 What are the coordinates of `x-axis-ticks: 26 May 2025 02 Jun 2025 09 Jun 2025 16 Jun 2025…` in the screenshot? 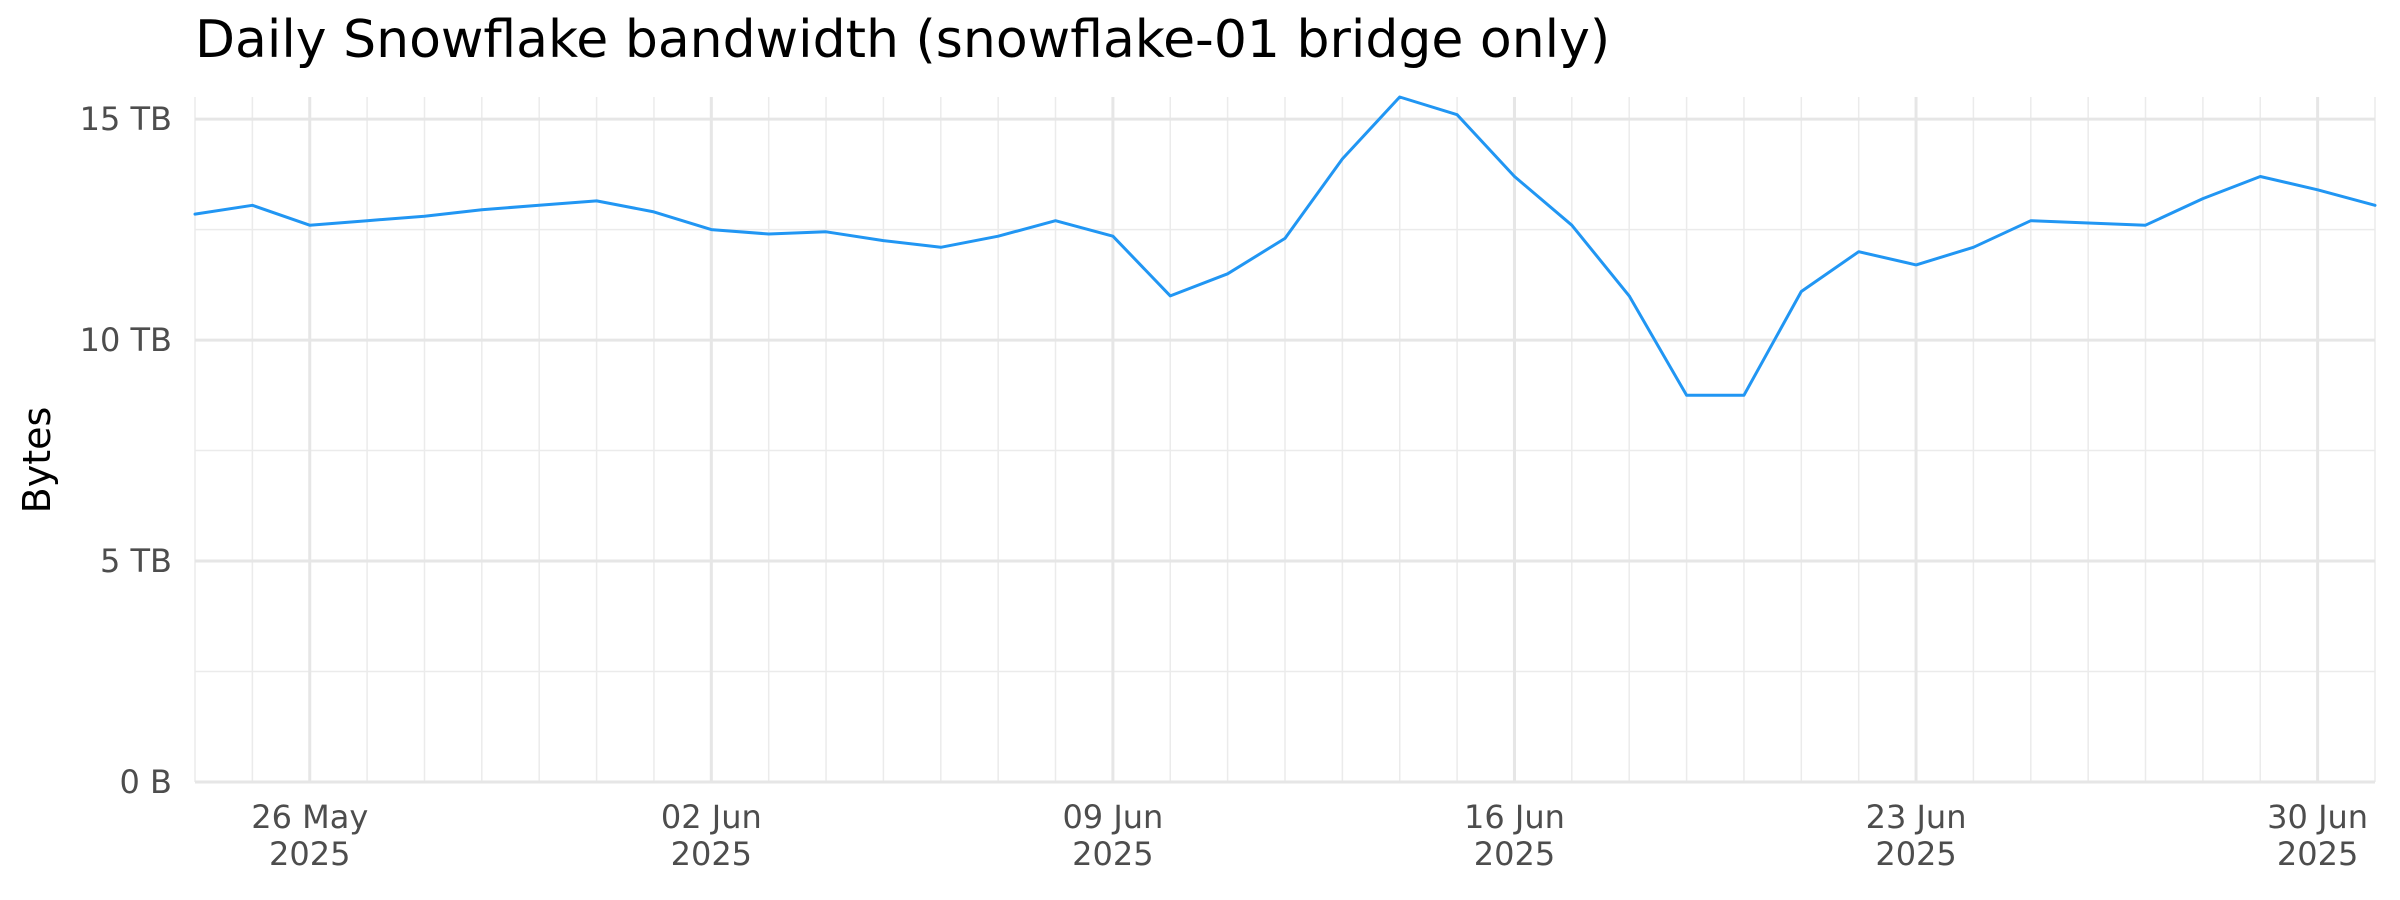 It's located at (1309, 835).